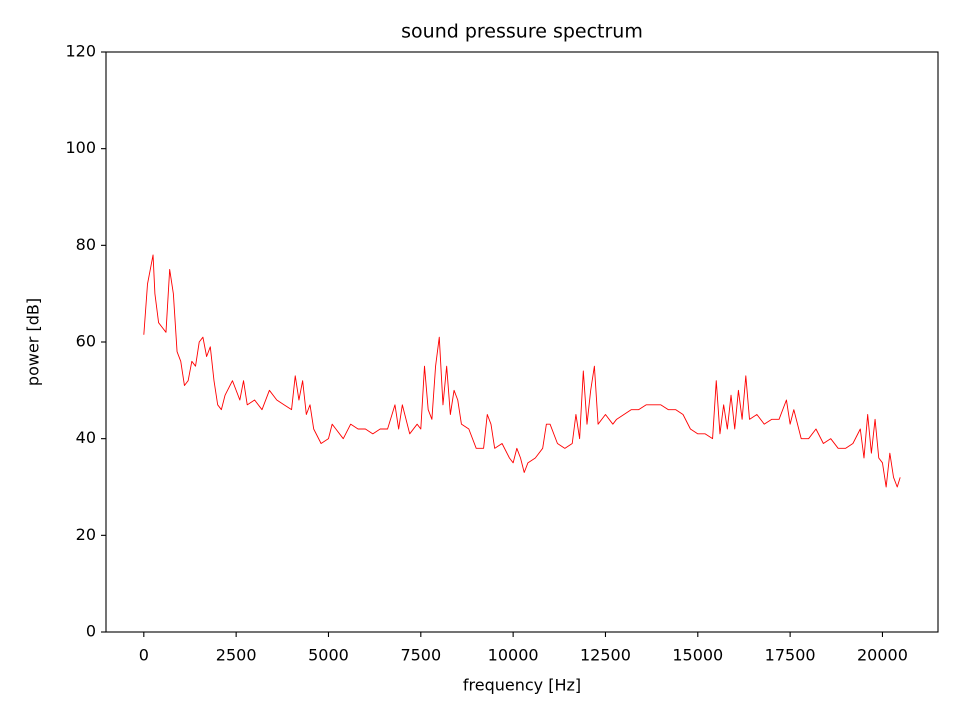 The height and width of the screenshot is (720, 960). I want to click on x-tick-label: 12500, so click(605, 655).